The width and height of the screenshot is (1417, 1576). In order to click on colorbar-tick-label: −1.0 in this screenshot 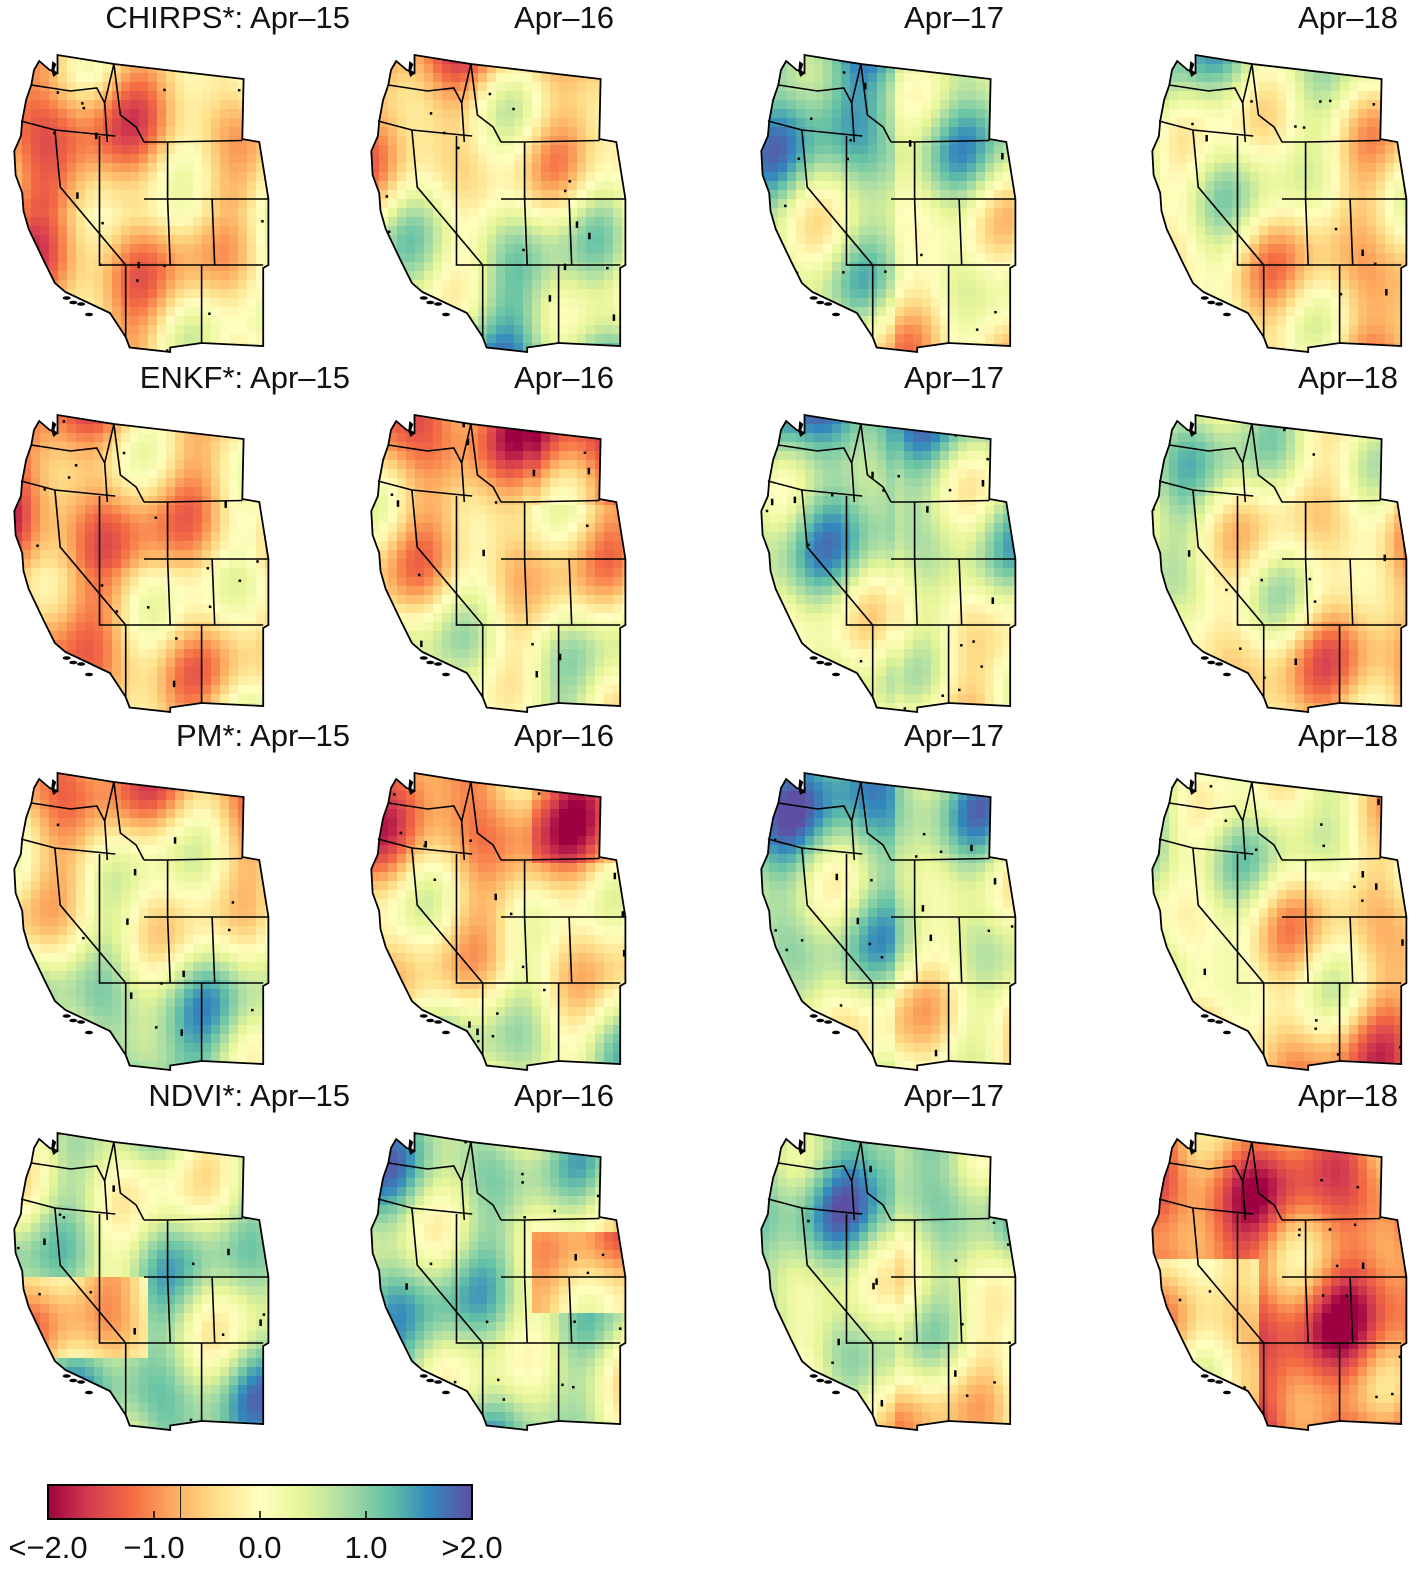, I will do `click(154, 1547)`.